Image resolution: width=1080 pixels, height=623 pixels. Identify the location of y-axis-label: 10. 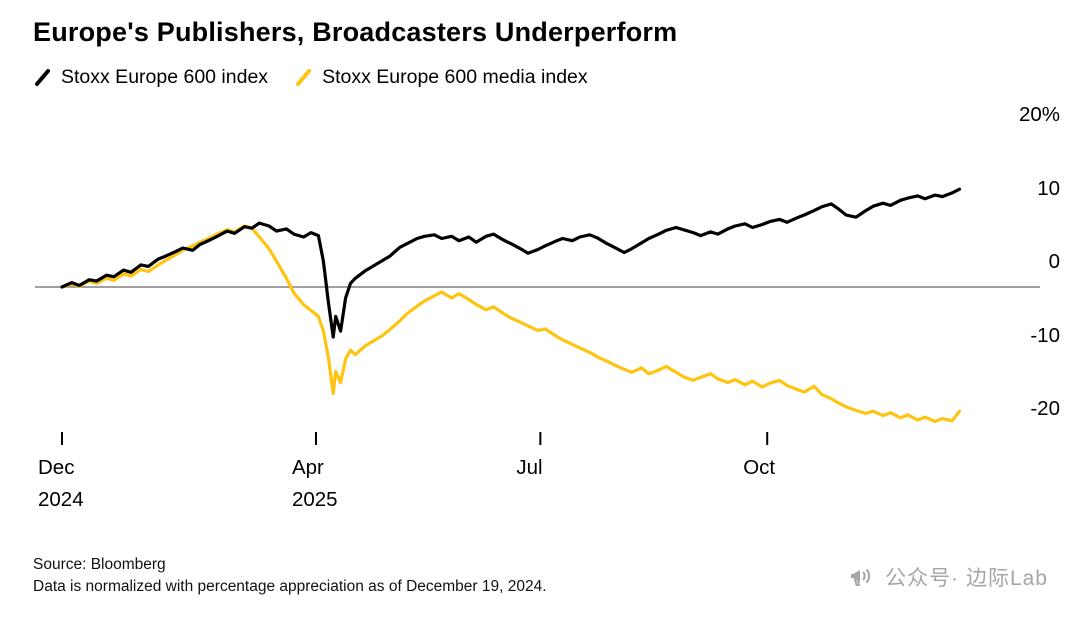
(1048, 188).